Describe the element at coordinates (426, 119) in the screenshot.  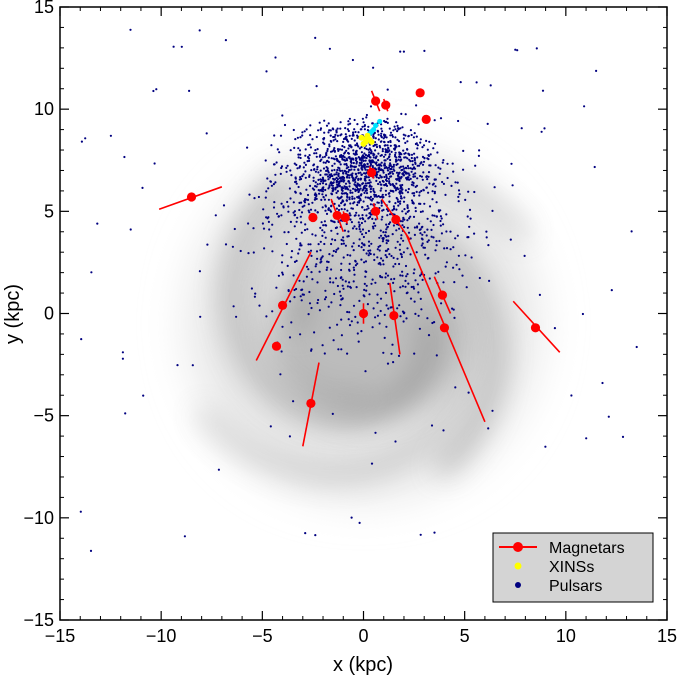
I see `magnetar-point` at that location.